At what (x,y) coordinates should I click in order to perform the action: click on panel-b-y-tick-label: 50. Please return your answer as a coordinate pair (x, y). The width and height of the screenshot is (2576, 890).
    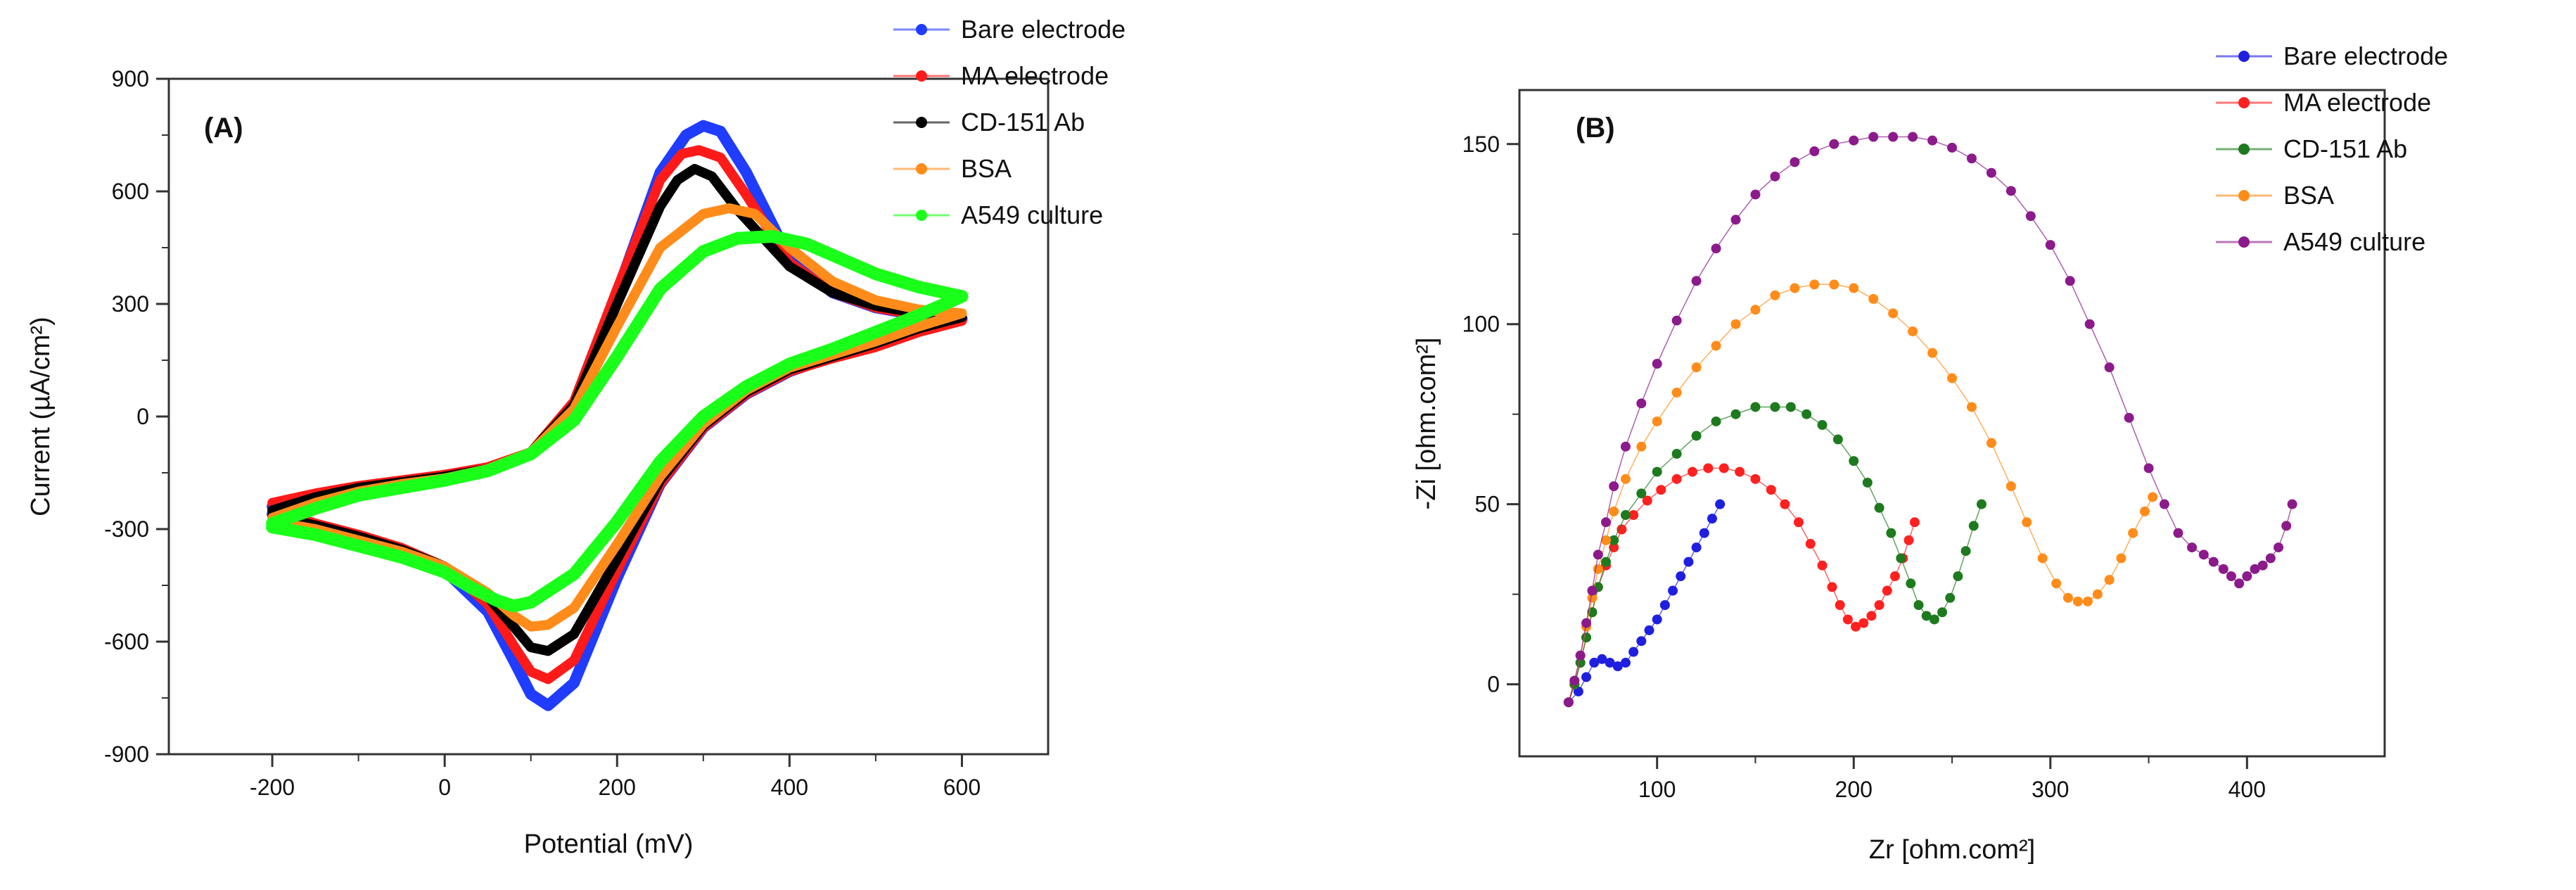
    Looking at the image, I should click on (1487, 505).